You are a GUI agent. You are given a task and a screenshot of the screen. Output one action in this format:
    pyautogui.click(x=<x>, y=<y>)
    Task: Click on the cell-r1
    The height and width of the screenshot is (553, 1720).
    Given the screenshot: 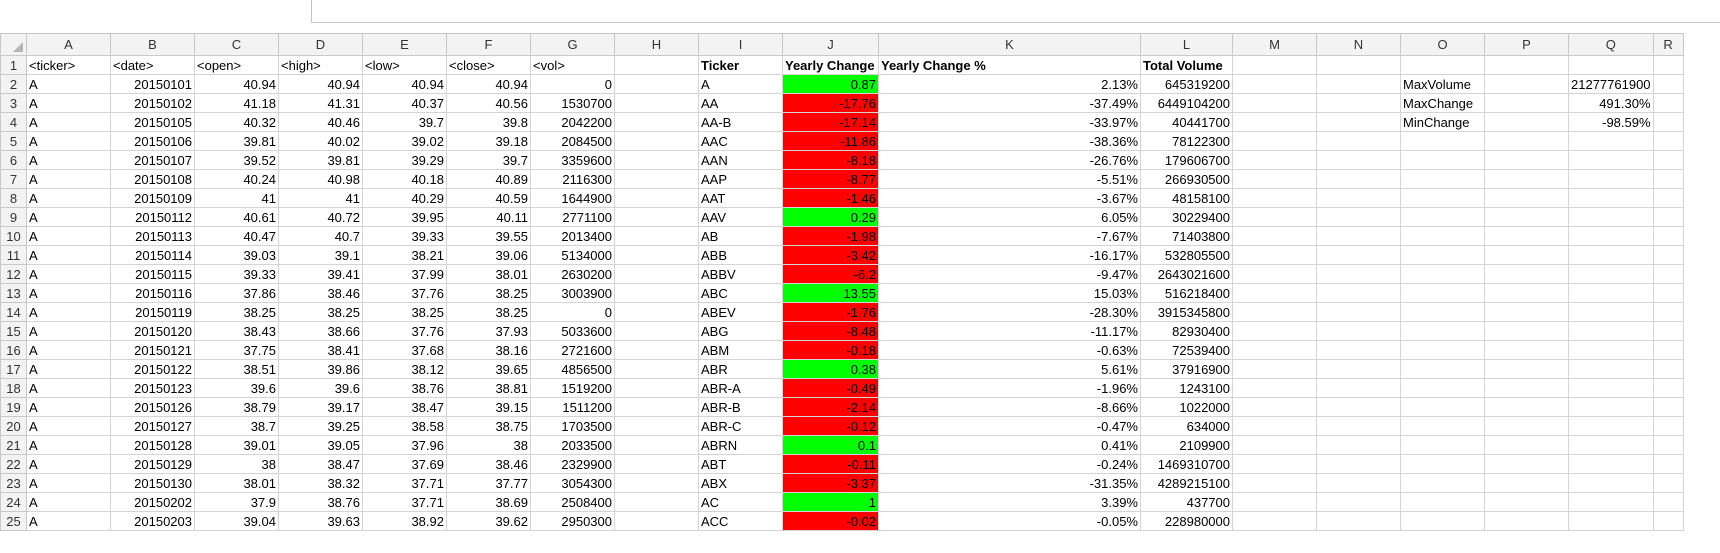 What is the action you would take?
    pyautogui.click(x=1668, y=65)
    